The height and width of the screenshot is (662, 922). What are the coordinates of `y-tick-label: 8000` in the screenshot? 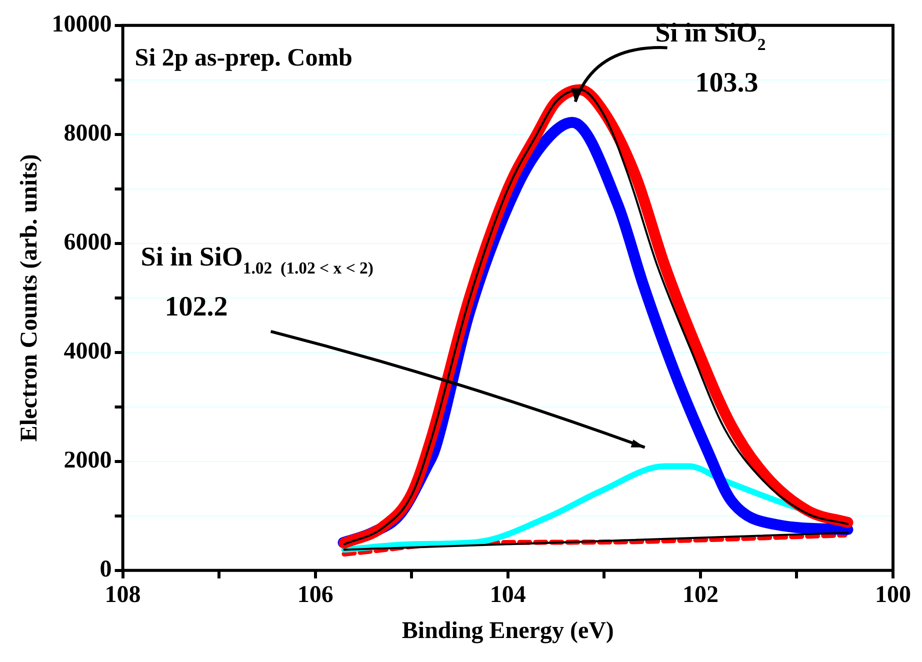 It's located at (88, 133).